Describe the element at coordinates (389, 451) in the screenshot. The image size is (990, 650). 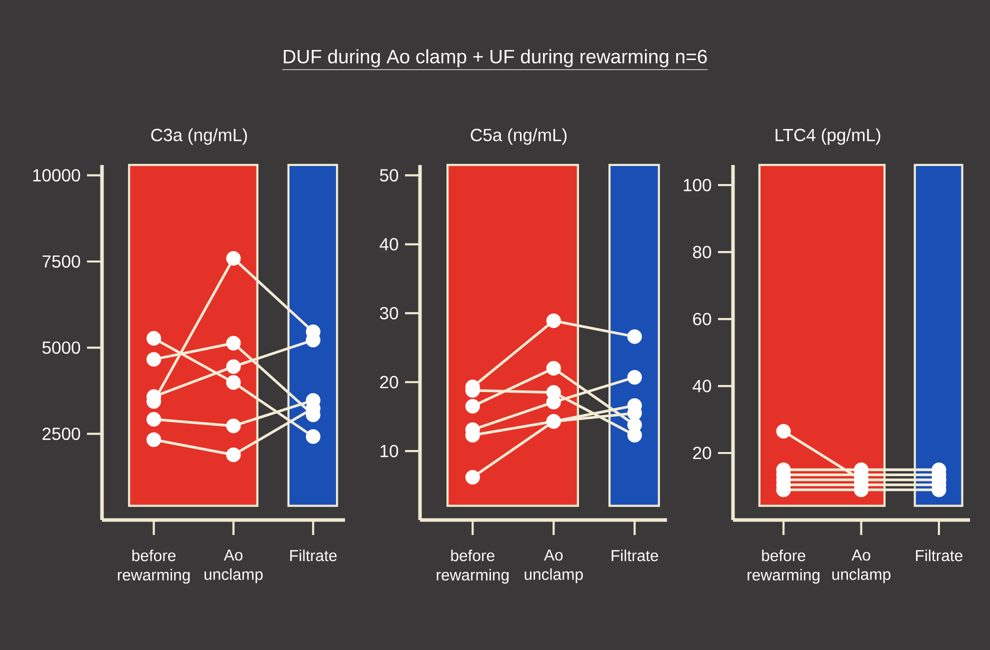
I see `y-tick-label: 10` at that location.